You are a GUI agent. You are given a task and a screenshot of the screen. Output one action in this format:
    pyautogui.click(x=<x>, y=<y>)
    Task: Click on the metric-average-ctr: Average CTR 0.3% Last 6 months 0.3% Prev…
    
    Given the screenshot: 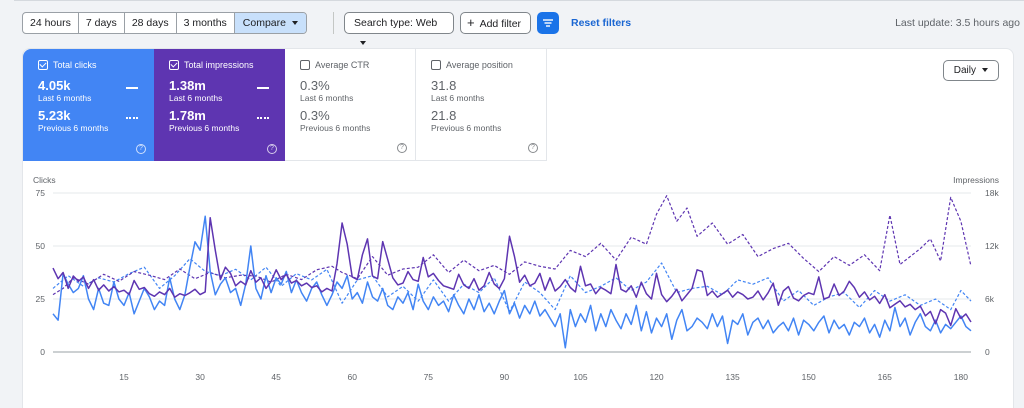 What is the action you would take?
    pyautogui.click(x=350, y=105)
    